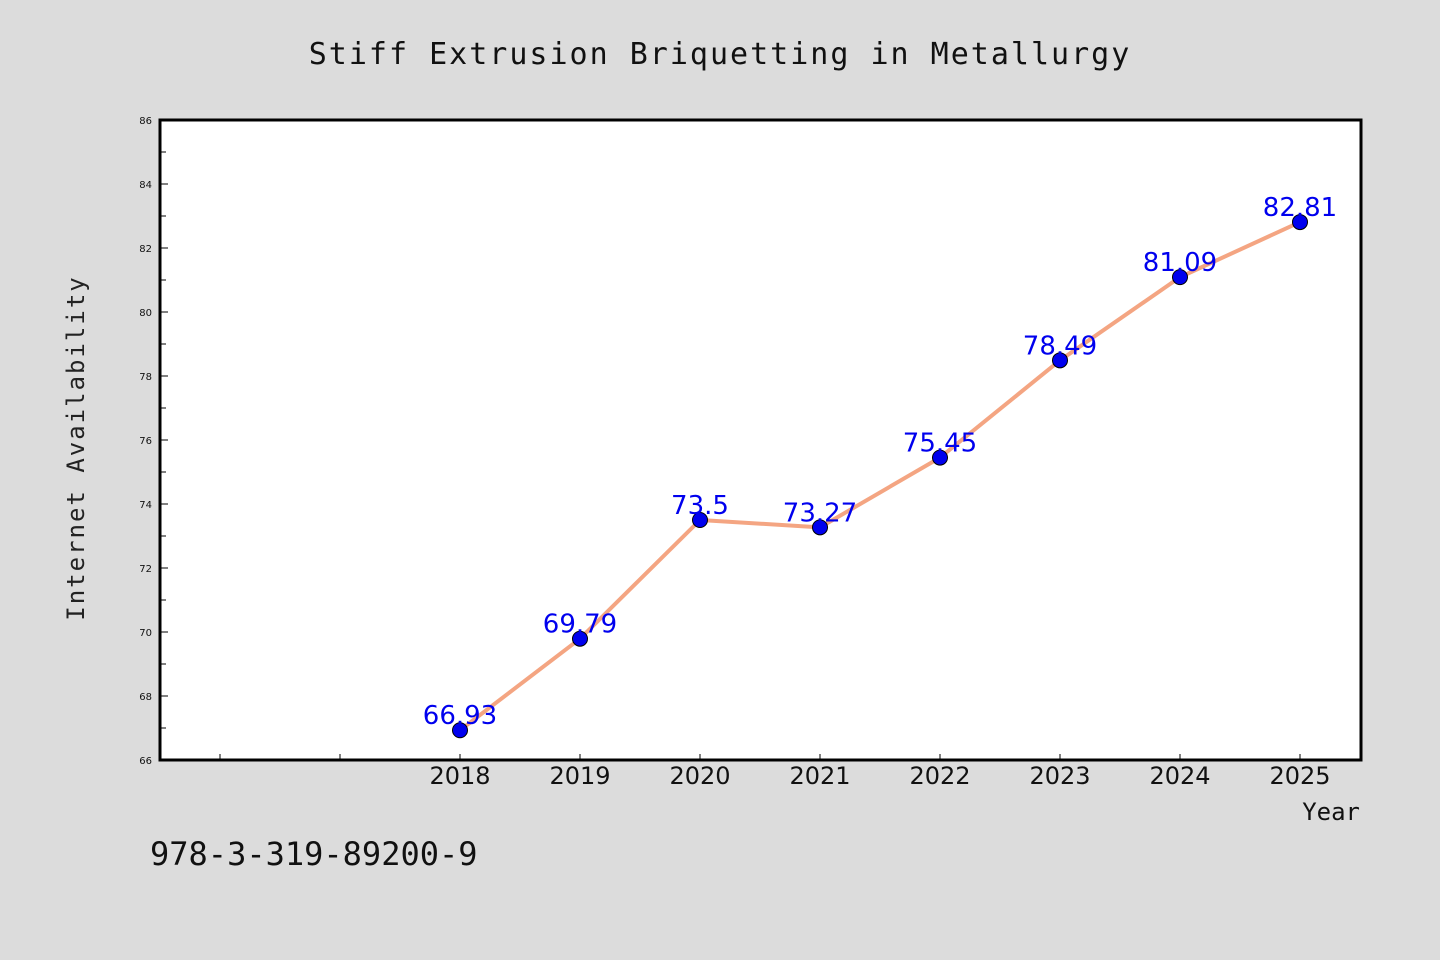  I want to click on data-label: 73.5, so click(700, 506).